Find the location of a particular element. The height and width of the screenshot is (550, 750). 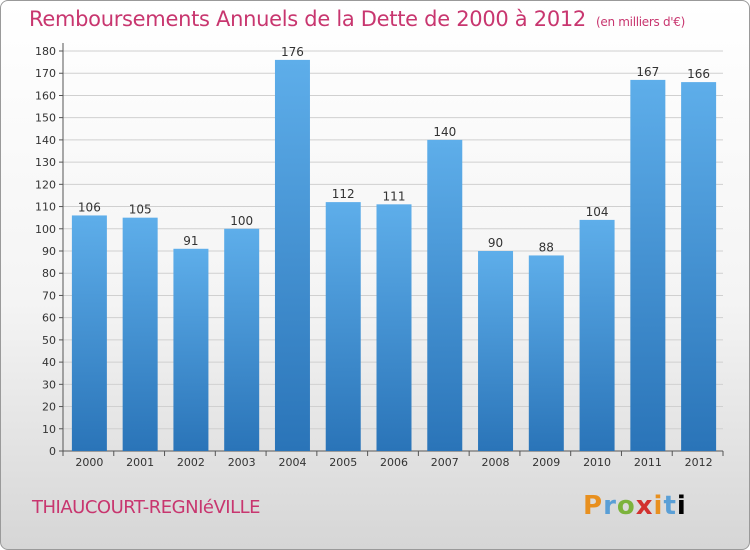

x-tick-label: 2012 is located at coordinates (699, 462).